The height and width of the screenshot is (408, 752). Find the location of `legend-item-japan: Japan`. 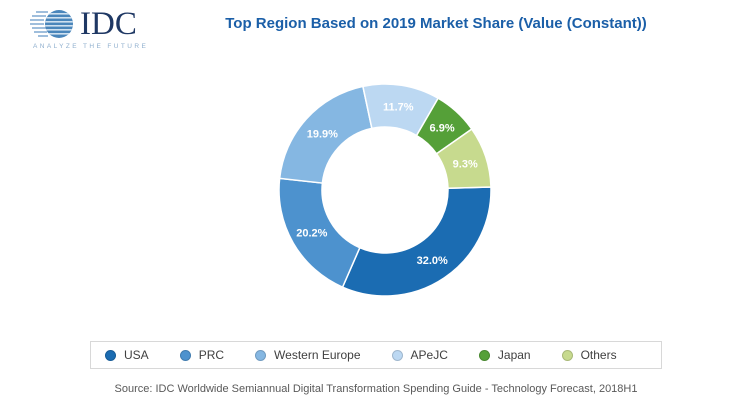

legend-item-japan: Japan is located at coordinates (504, 355).